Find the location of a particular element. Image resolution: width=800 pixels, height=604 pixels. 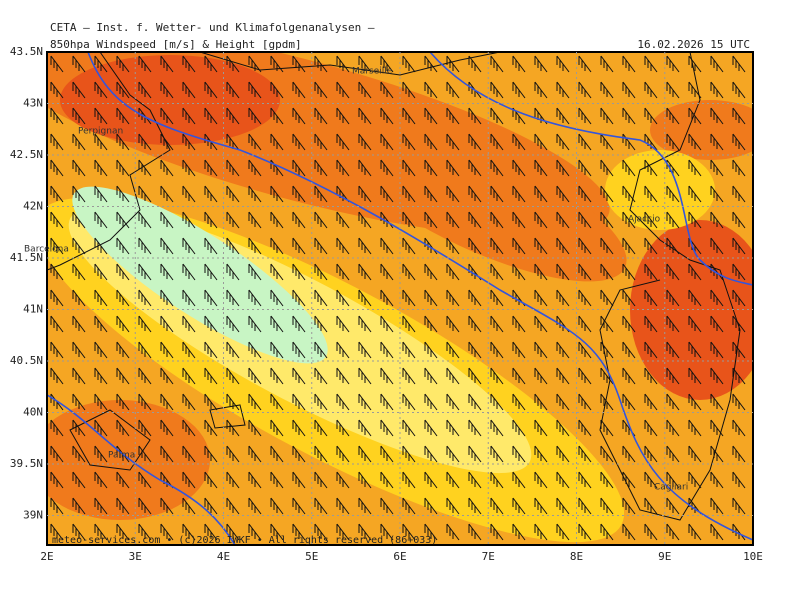

header-line2: 850hpa Windspeed [m/s] & Height [gpdm] is located at coordinates (176, 44).